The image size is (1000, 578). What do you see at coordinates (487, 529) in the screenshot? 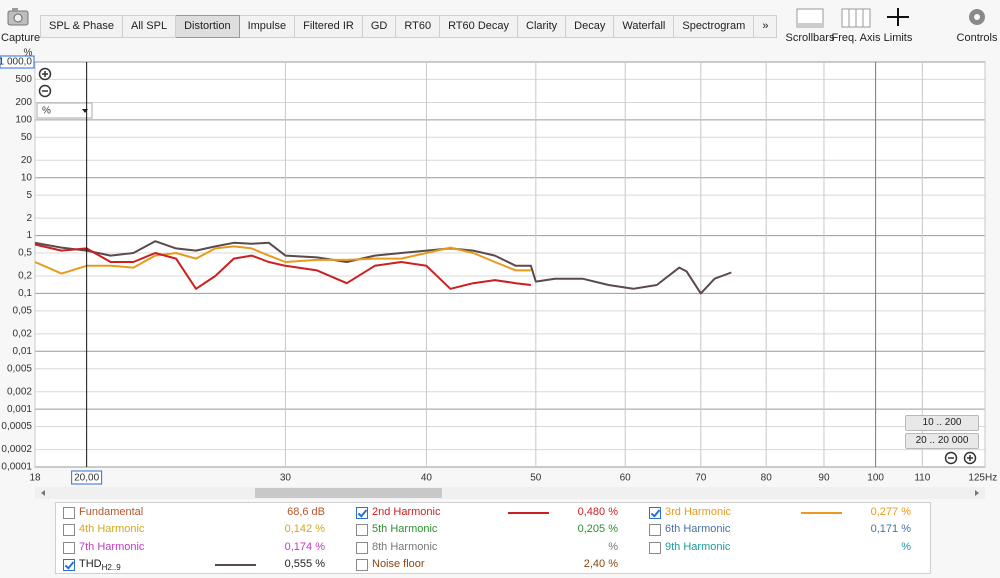
I see `legend-item: 5th Harmonic 0,205 %` at bounding box center [487, 529].